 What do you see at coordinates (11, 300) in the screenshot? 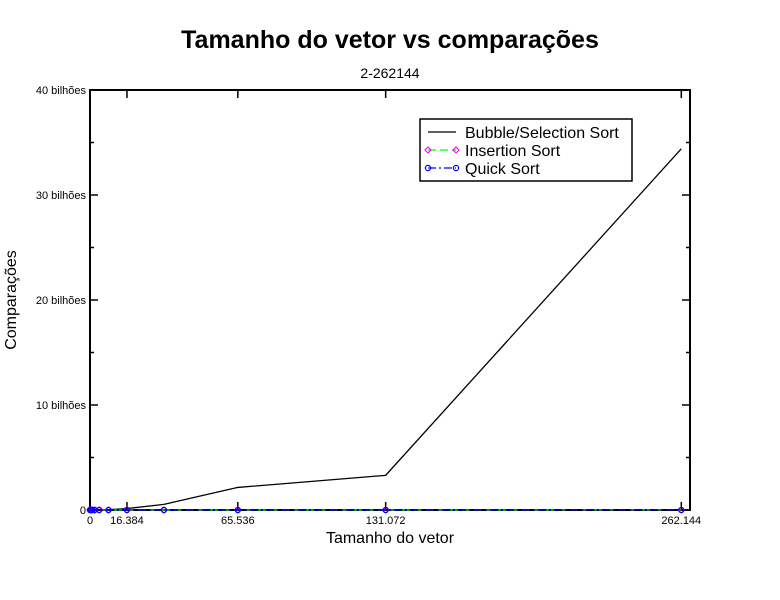
I see `y-axis-label: Comparações` at bounding box center [11, 300].